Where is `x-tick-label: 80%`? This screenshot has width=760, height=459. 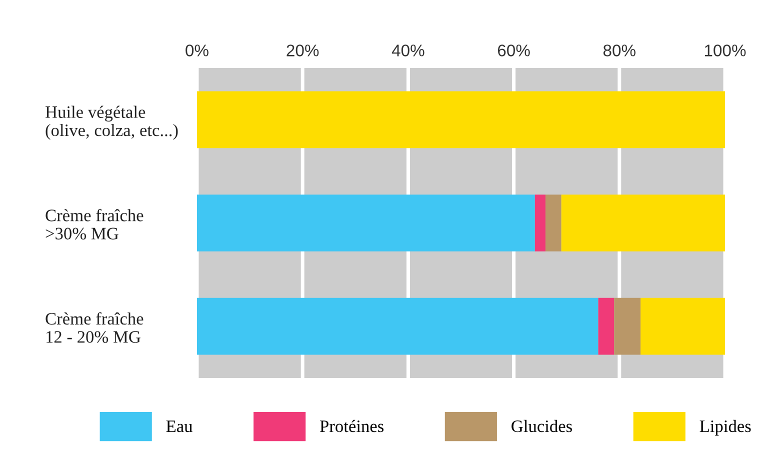 x-tick-label: 80% is located at coordinates (619, 50).